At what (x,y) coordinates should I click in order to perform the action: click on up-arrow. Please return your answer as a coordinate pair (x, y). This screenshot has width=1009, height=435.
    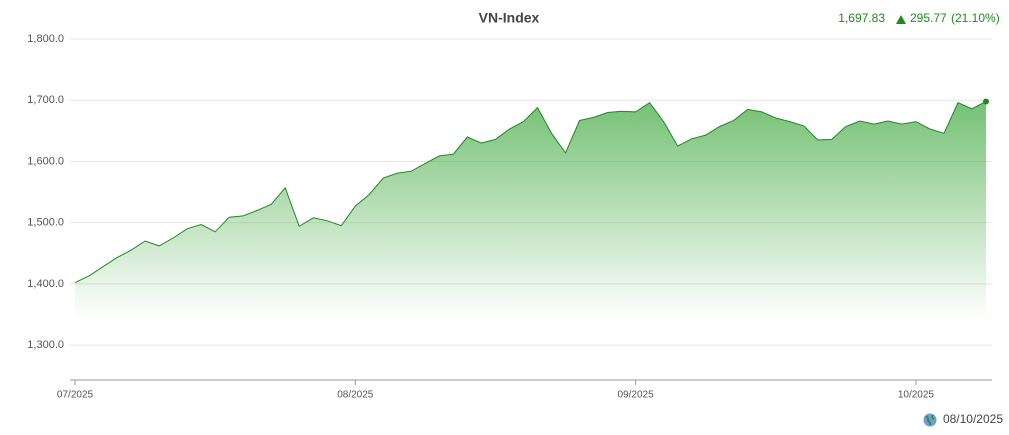
    Looking at the image, I should click on (901, 19).